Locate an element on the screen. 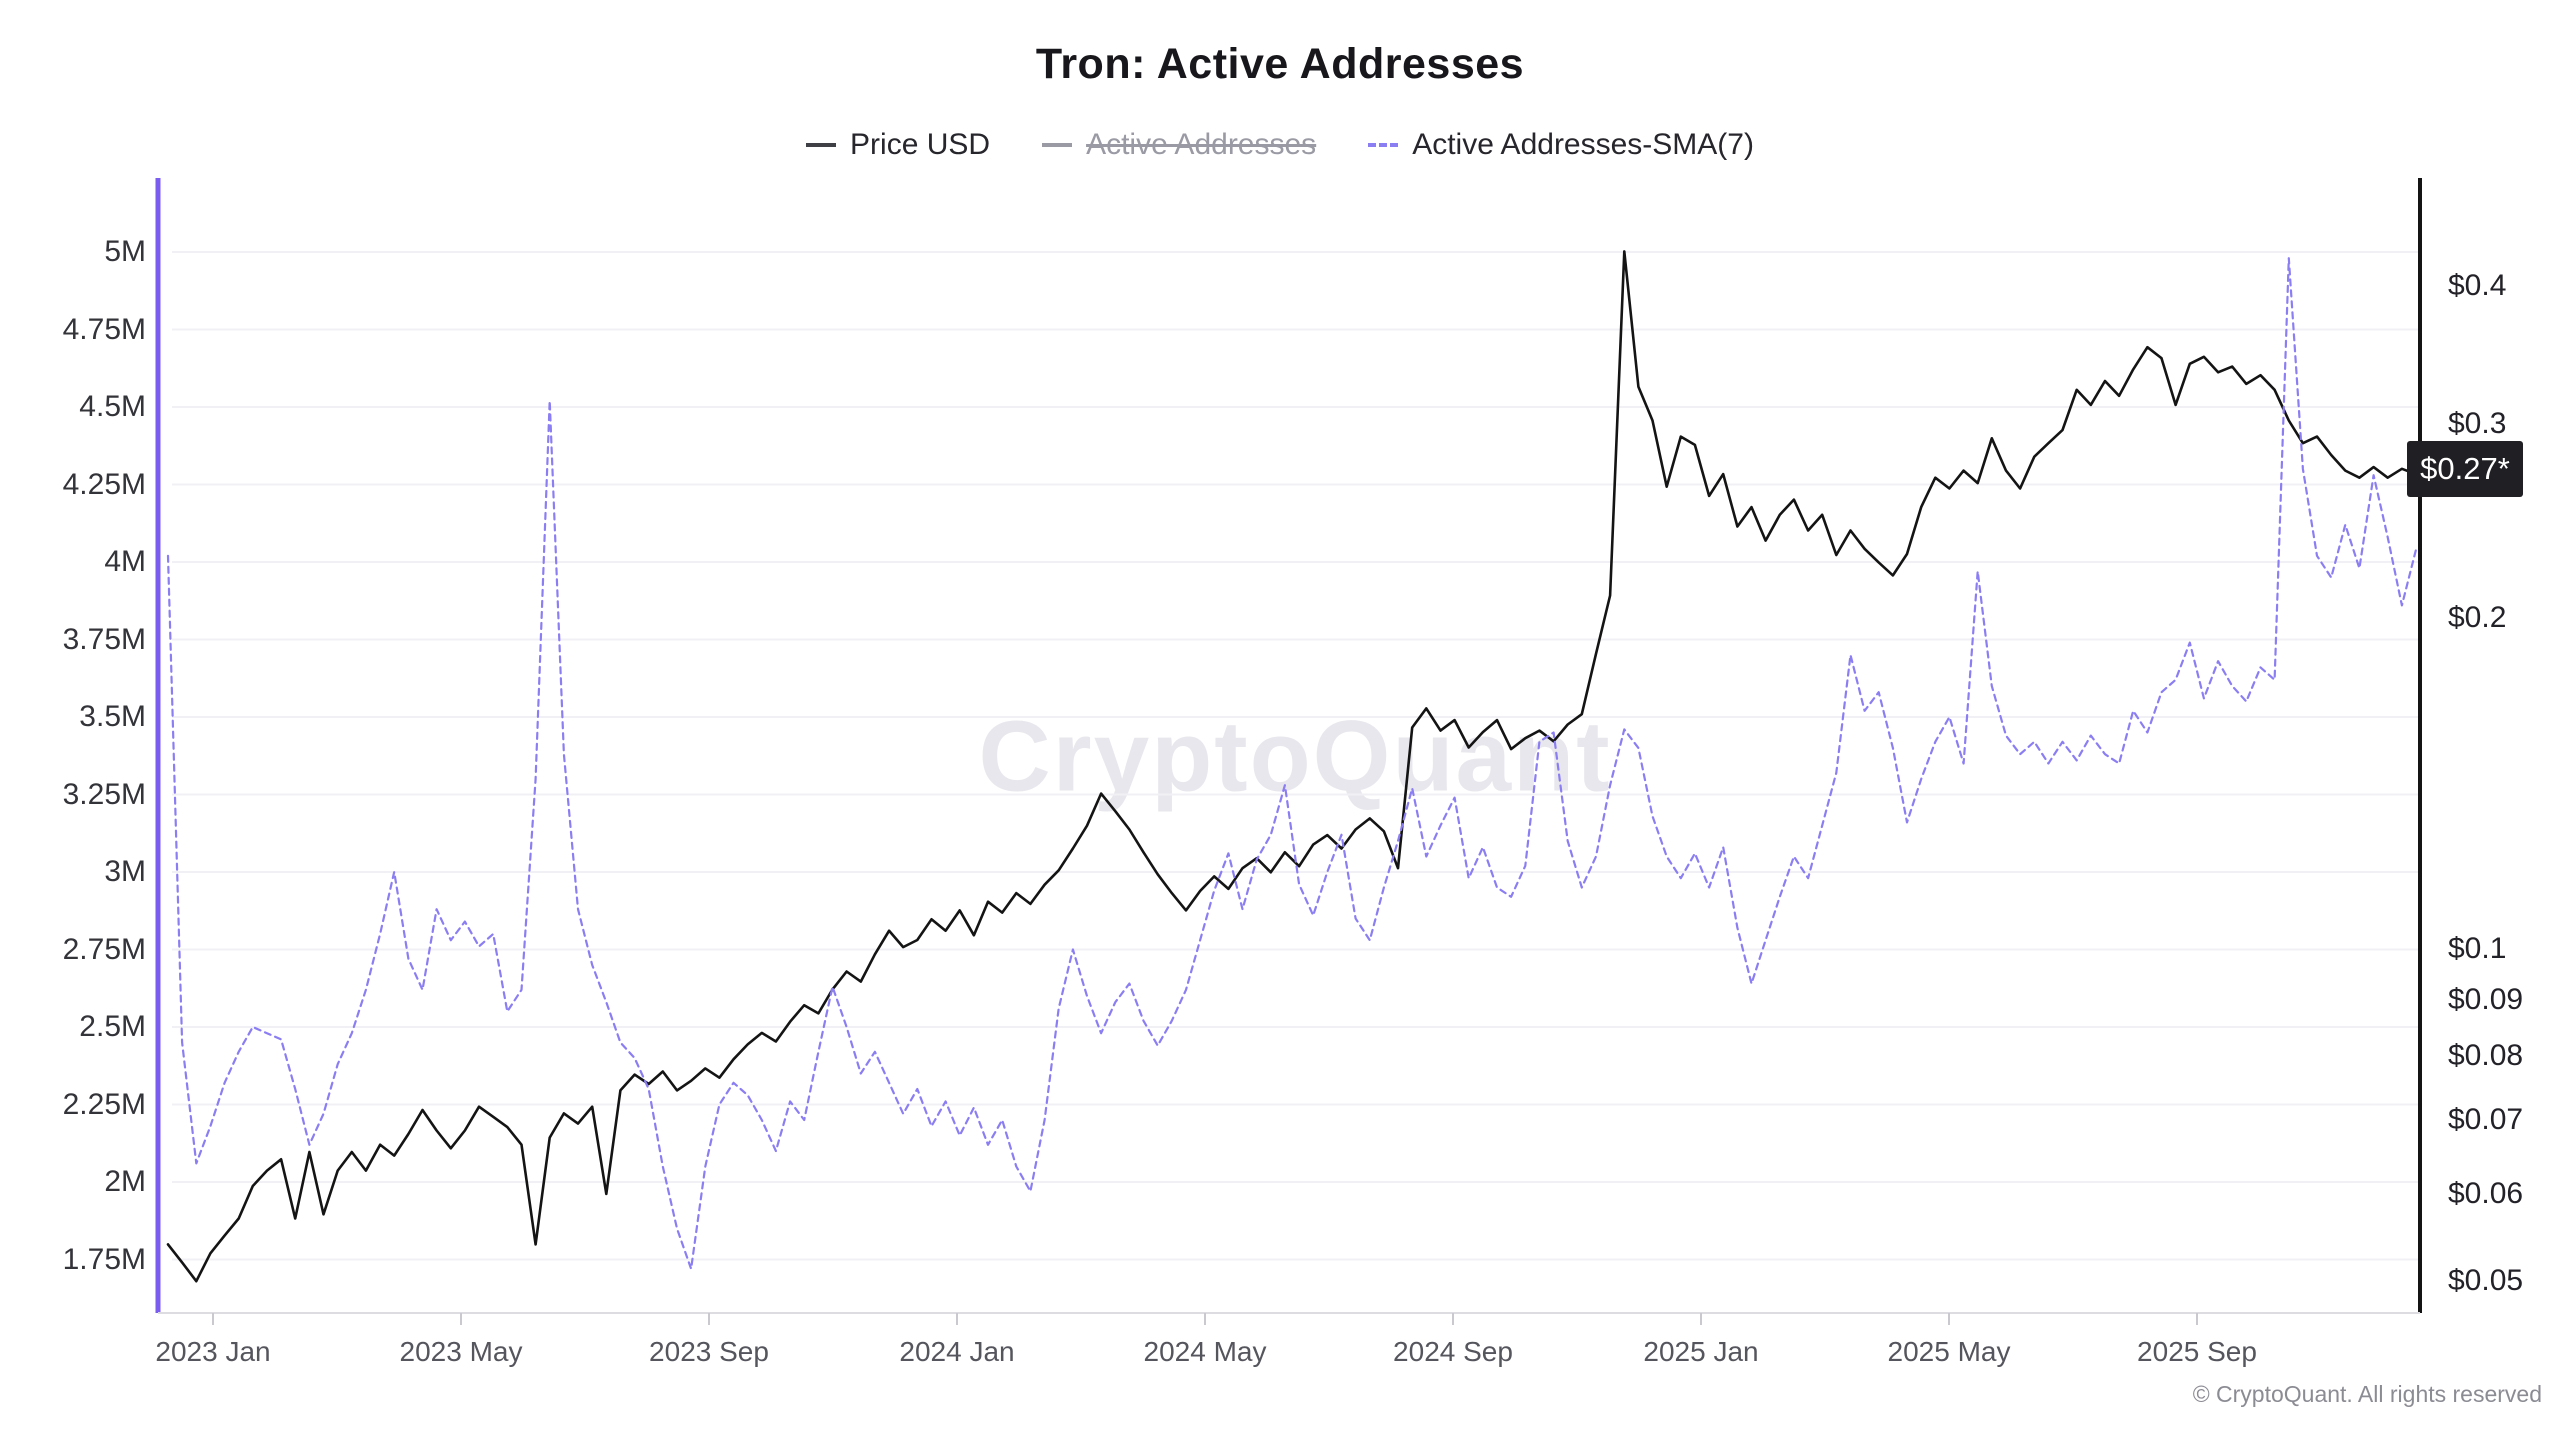  legend-item-label: Active Addresses-SMA(7) is located at coordinates (1583, 144).